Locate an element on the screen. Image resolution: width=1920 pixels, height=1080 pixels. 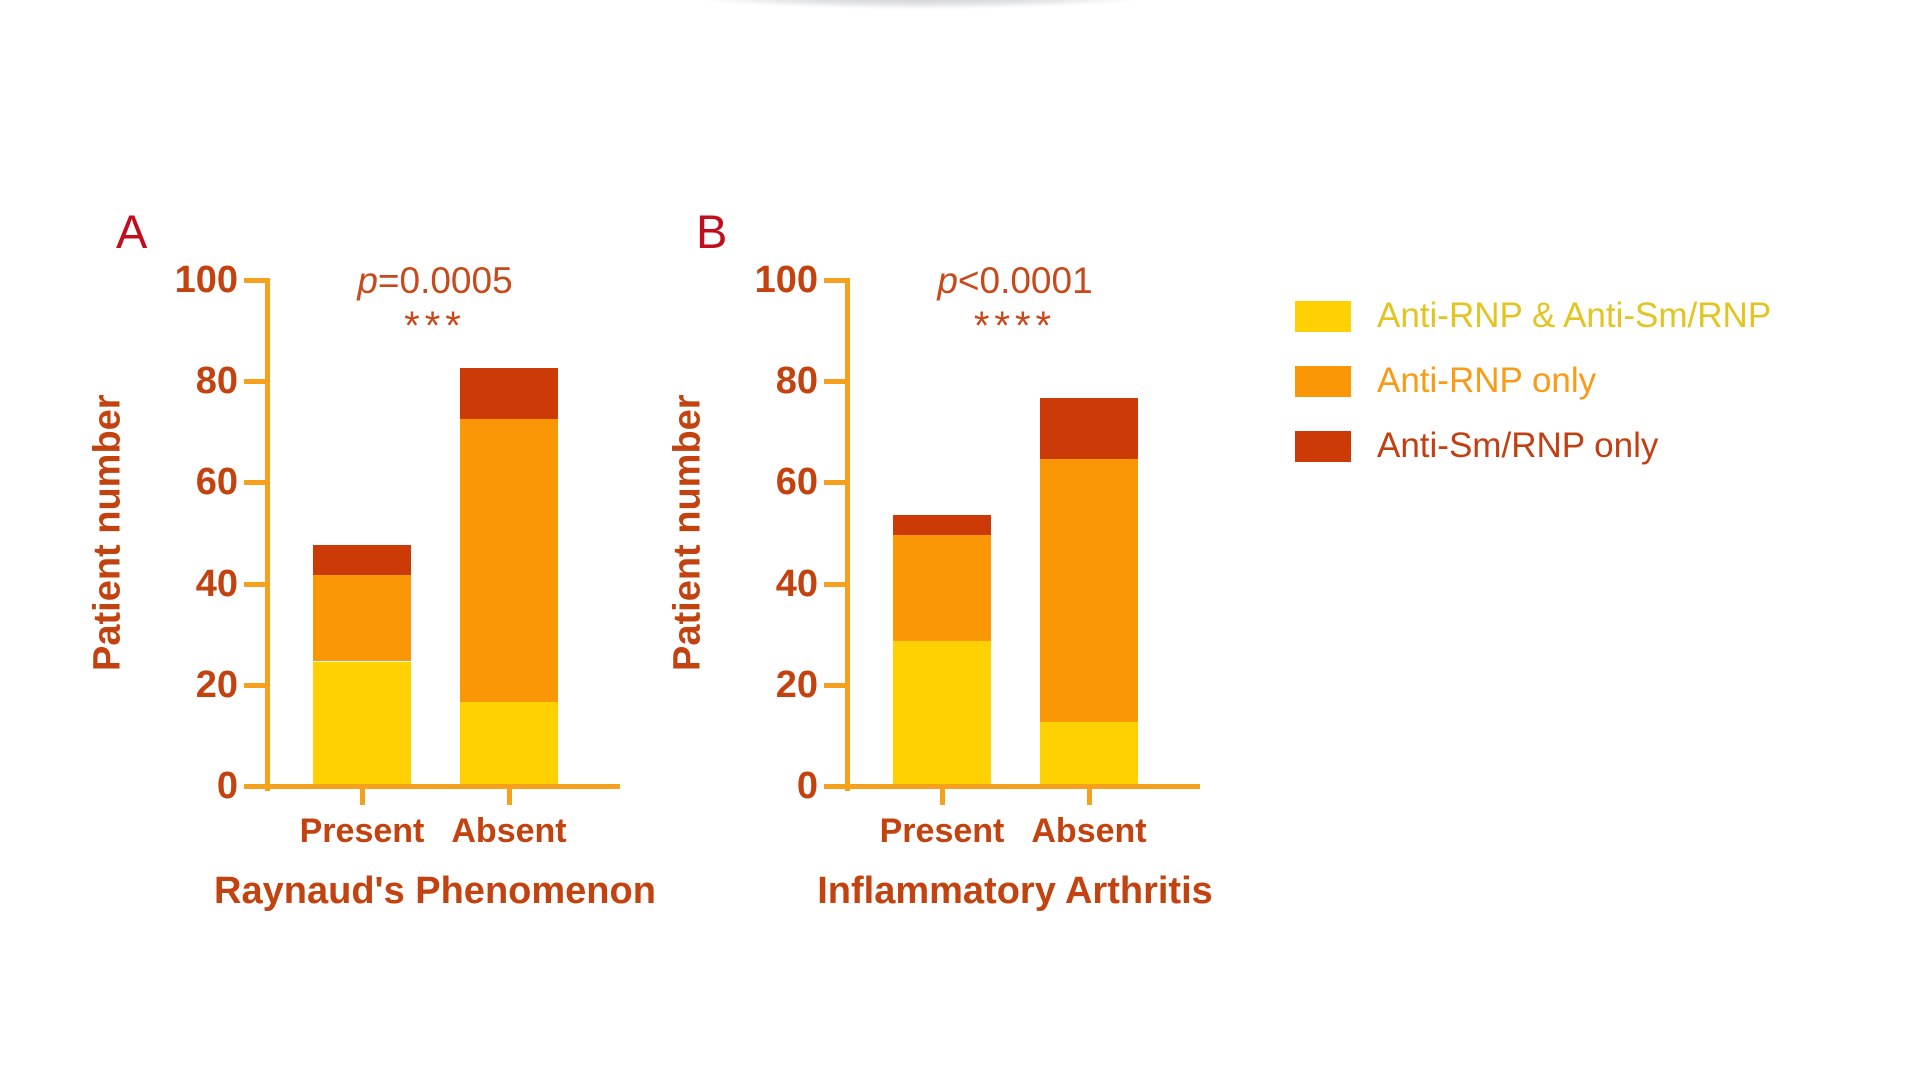
p-value-annotation: p=0.0005 is located at coordinates (435, 280).